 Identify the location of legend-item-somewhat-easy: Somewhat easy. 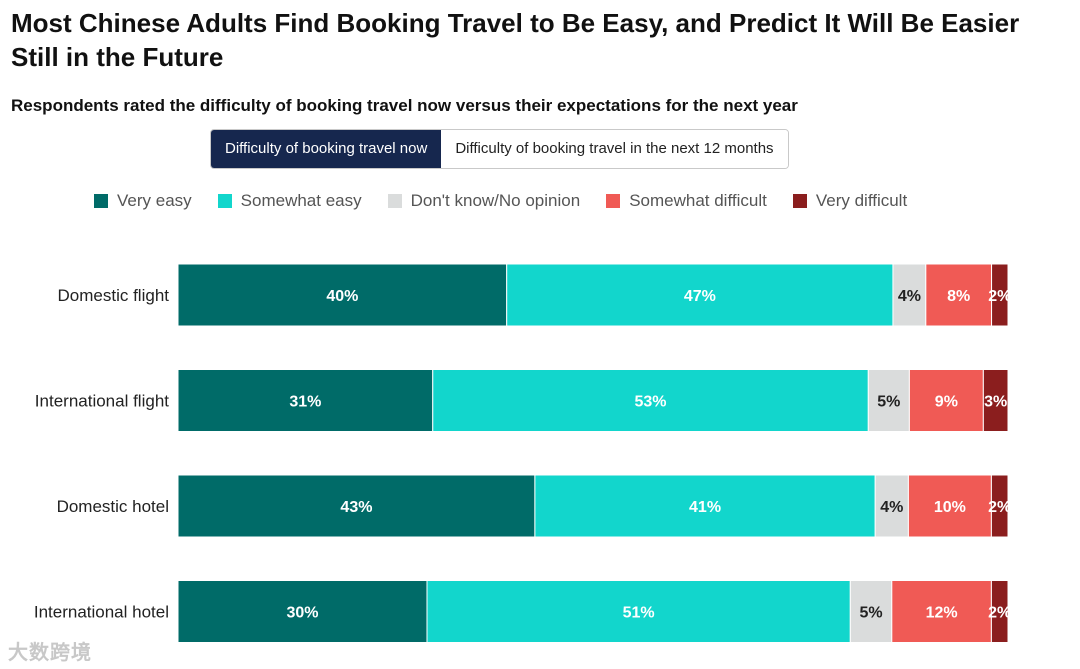
(289, 201).